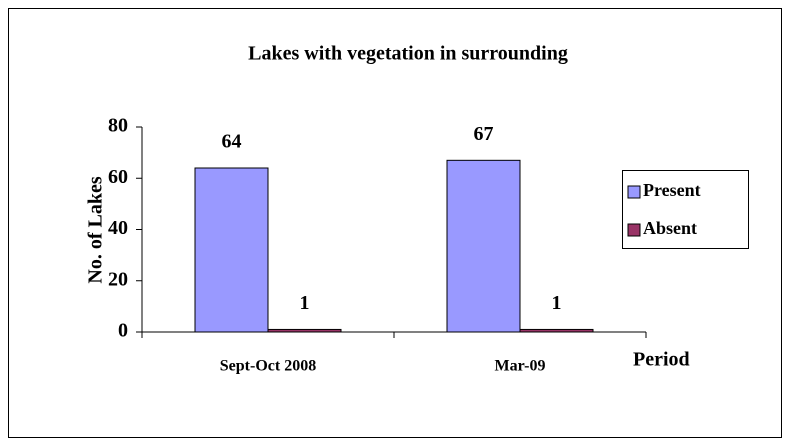 The height and width of the screenshot is (446, 790). I want to click on x-axis-title: Period, so click(661, 360).